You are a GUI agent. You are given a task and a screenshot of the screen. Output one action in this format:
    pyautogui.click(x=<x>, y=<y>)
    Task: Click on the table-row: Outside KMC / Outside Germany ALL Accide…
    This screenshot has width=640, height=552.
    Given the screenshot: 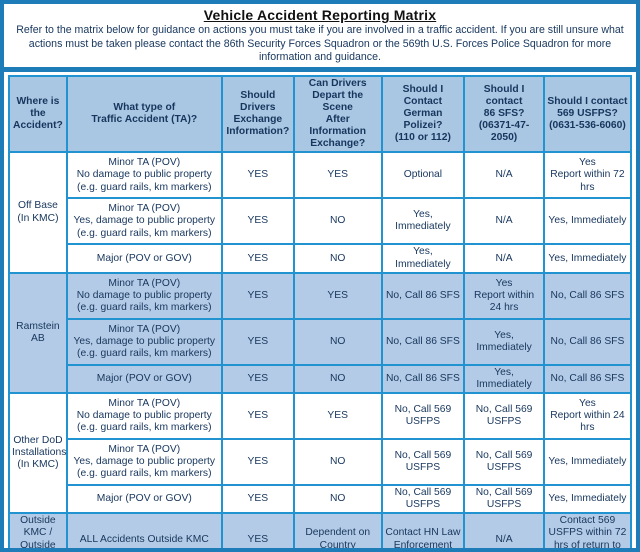 What is the action you would take?
    pyautogui.click(x=320, y=530)
    